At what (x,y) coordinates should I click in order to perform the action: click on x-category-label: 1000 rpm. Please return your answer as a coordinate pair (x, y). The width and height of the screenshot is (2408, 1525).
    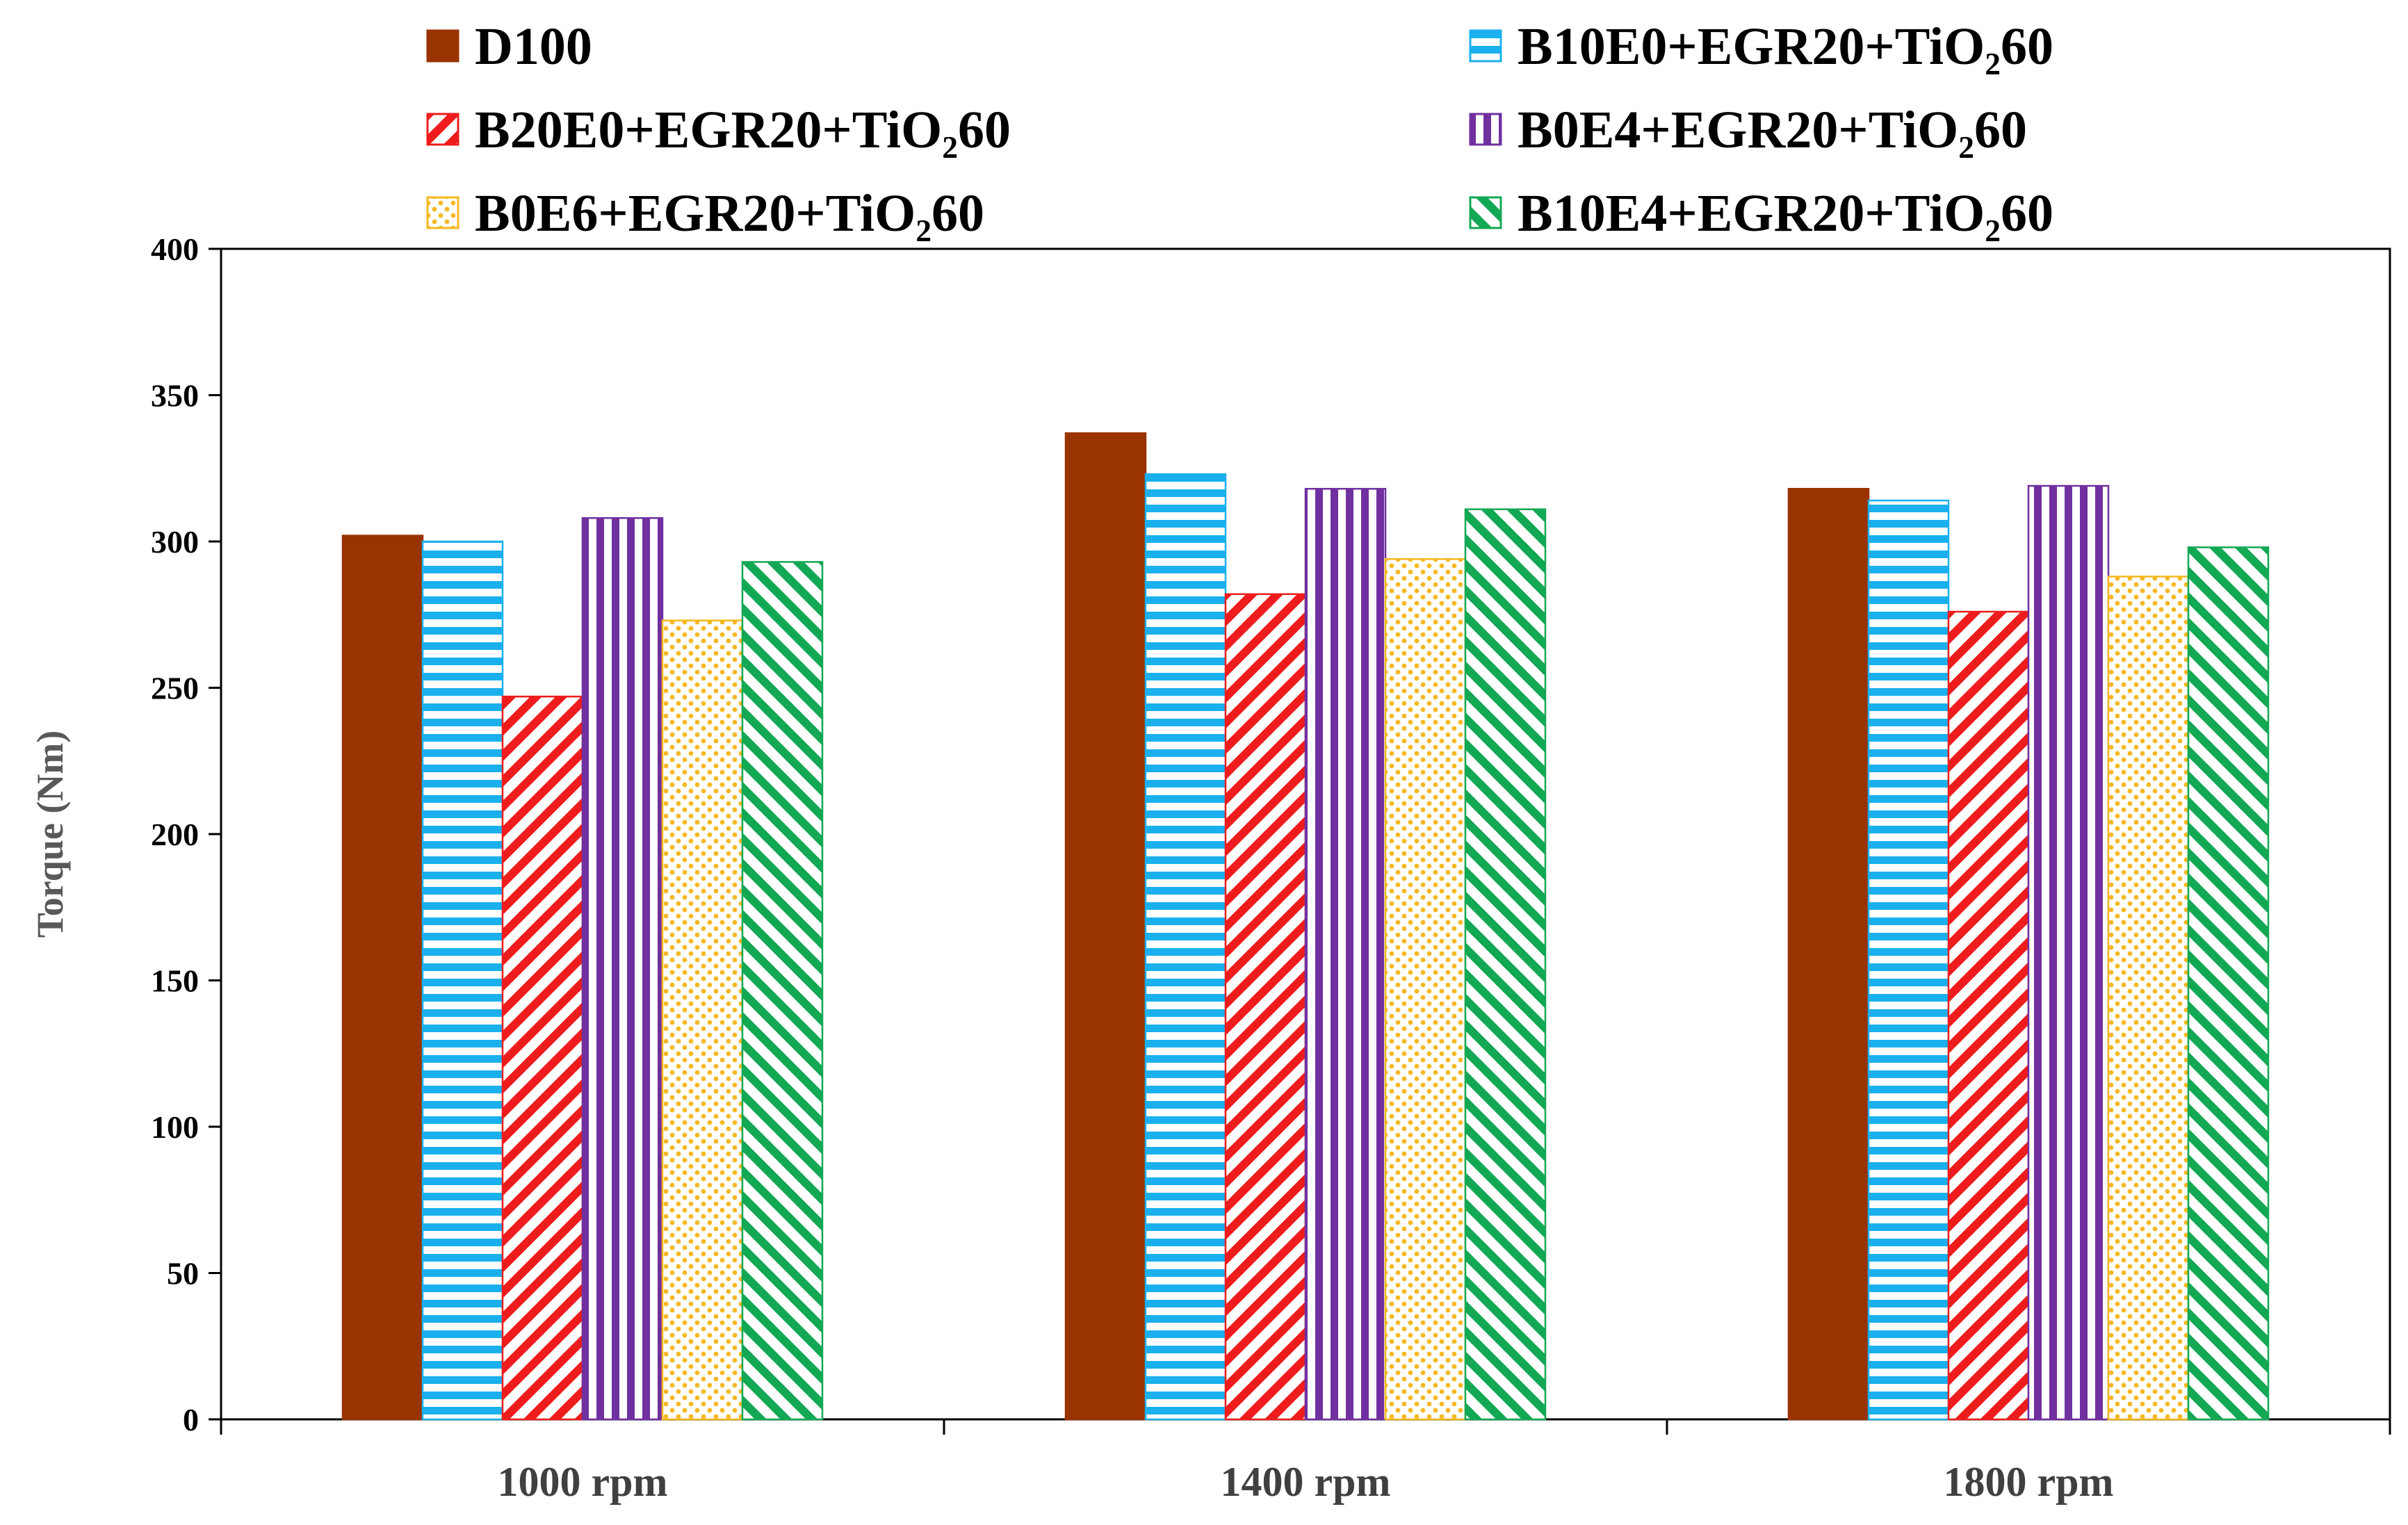
    Looking at the image, I should click on (583, 1482).